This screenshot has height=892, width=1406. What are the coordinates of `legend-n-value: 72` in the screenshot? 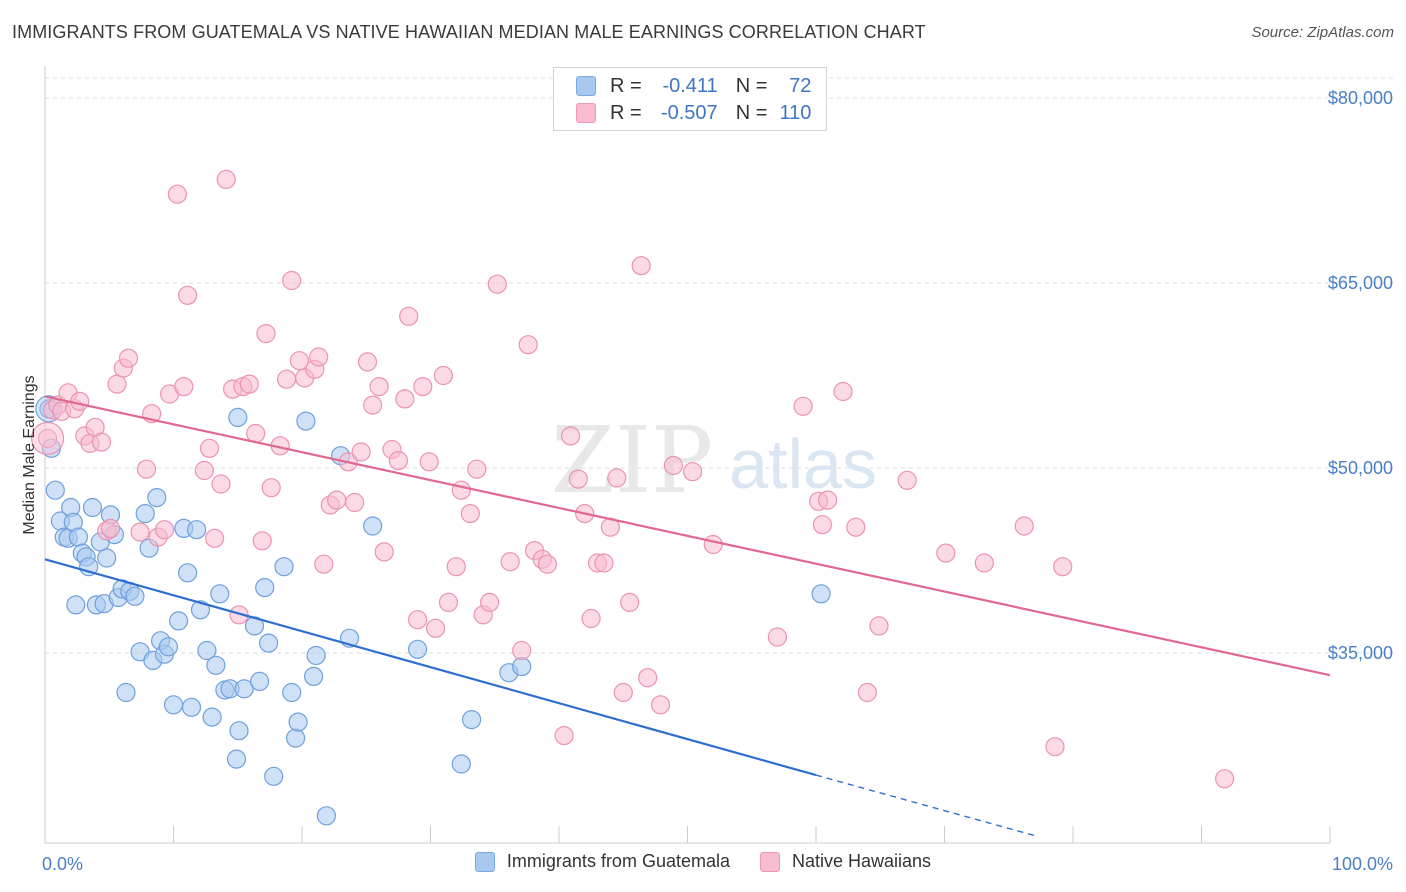 It's located at (800, 85).